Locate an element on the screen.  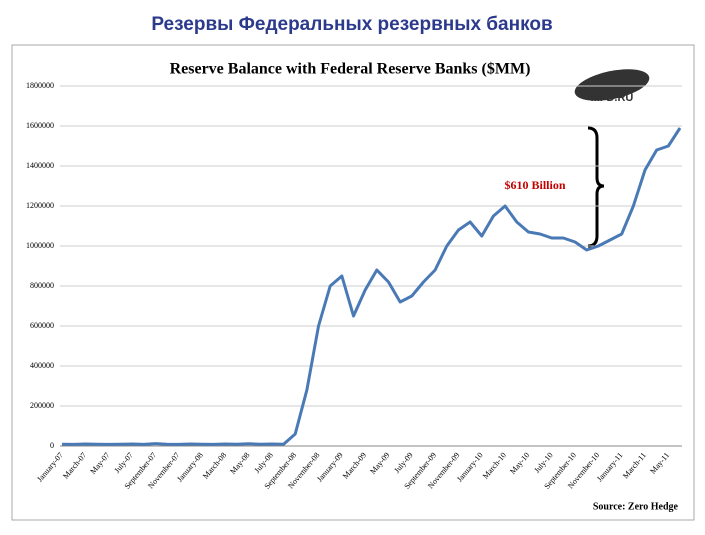
logo-text: MFD.RU is located at coordinates (612, 98).